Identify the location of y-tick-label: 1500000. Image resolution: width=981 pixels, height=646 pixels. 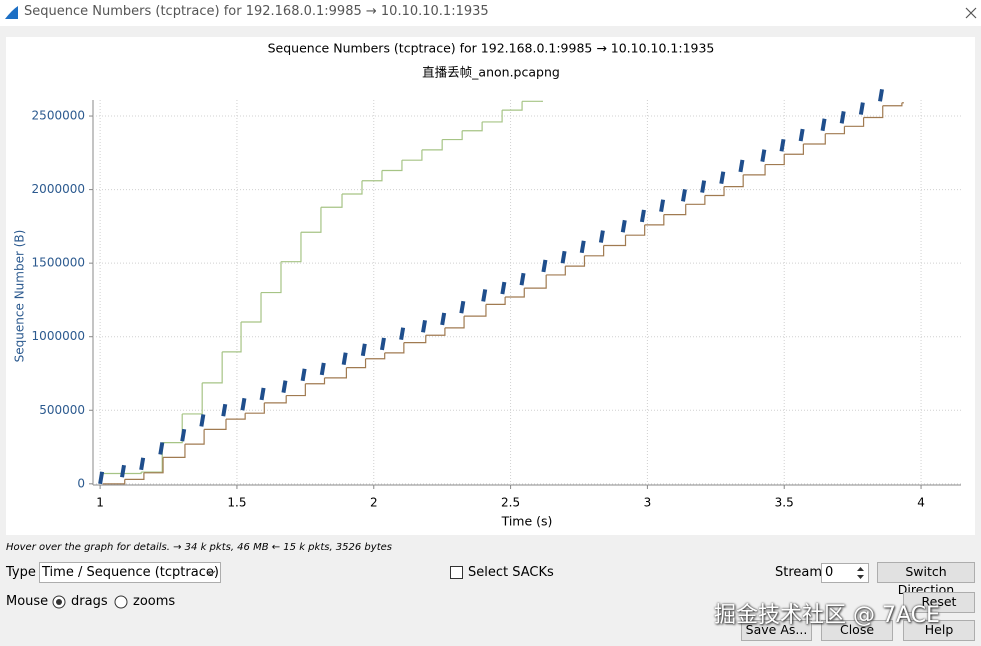
(58, 263).